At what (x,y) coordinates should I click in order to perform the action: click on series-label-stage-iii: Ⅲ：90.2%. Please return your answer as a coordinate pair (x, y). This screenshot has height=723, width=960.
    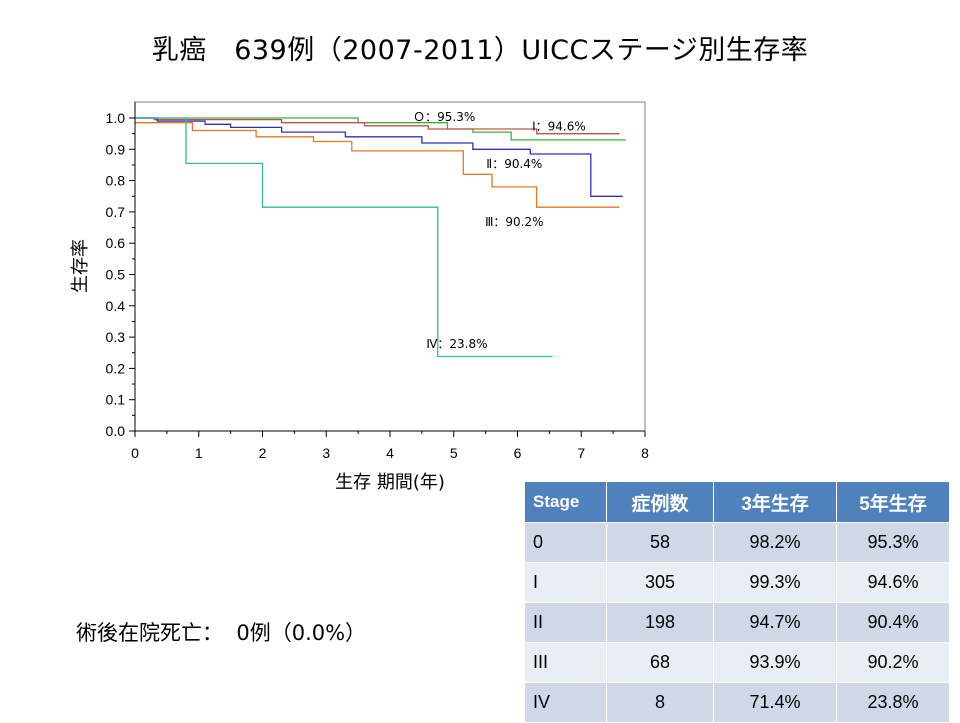
    Looking at the image, I should click on (514, 222).